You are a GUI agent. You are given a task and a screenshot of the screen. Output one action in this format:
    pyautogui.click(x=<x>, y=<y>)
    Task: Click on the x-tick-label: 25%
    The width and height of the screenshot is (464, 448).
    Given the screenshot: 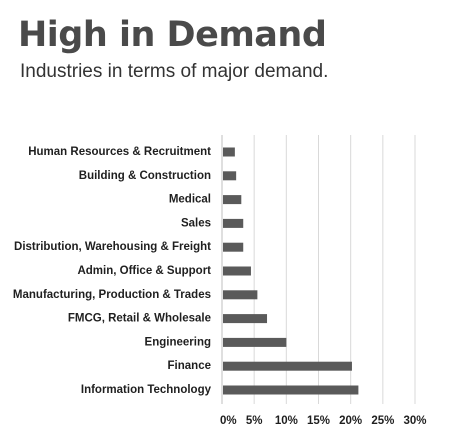 What is the action you would take?
    pyautogui.click(x=382, y=421)
    